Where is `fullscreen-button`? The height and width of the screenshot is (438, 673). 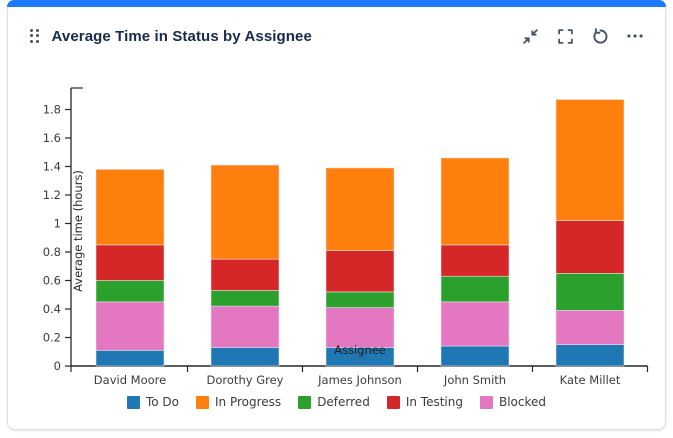
fullscreen-button is located at coordinates (565, 36).